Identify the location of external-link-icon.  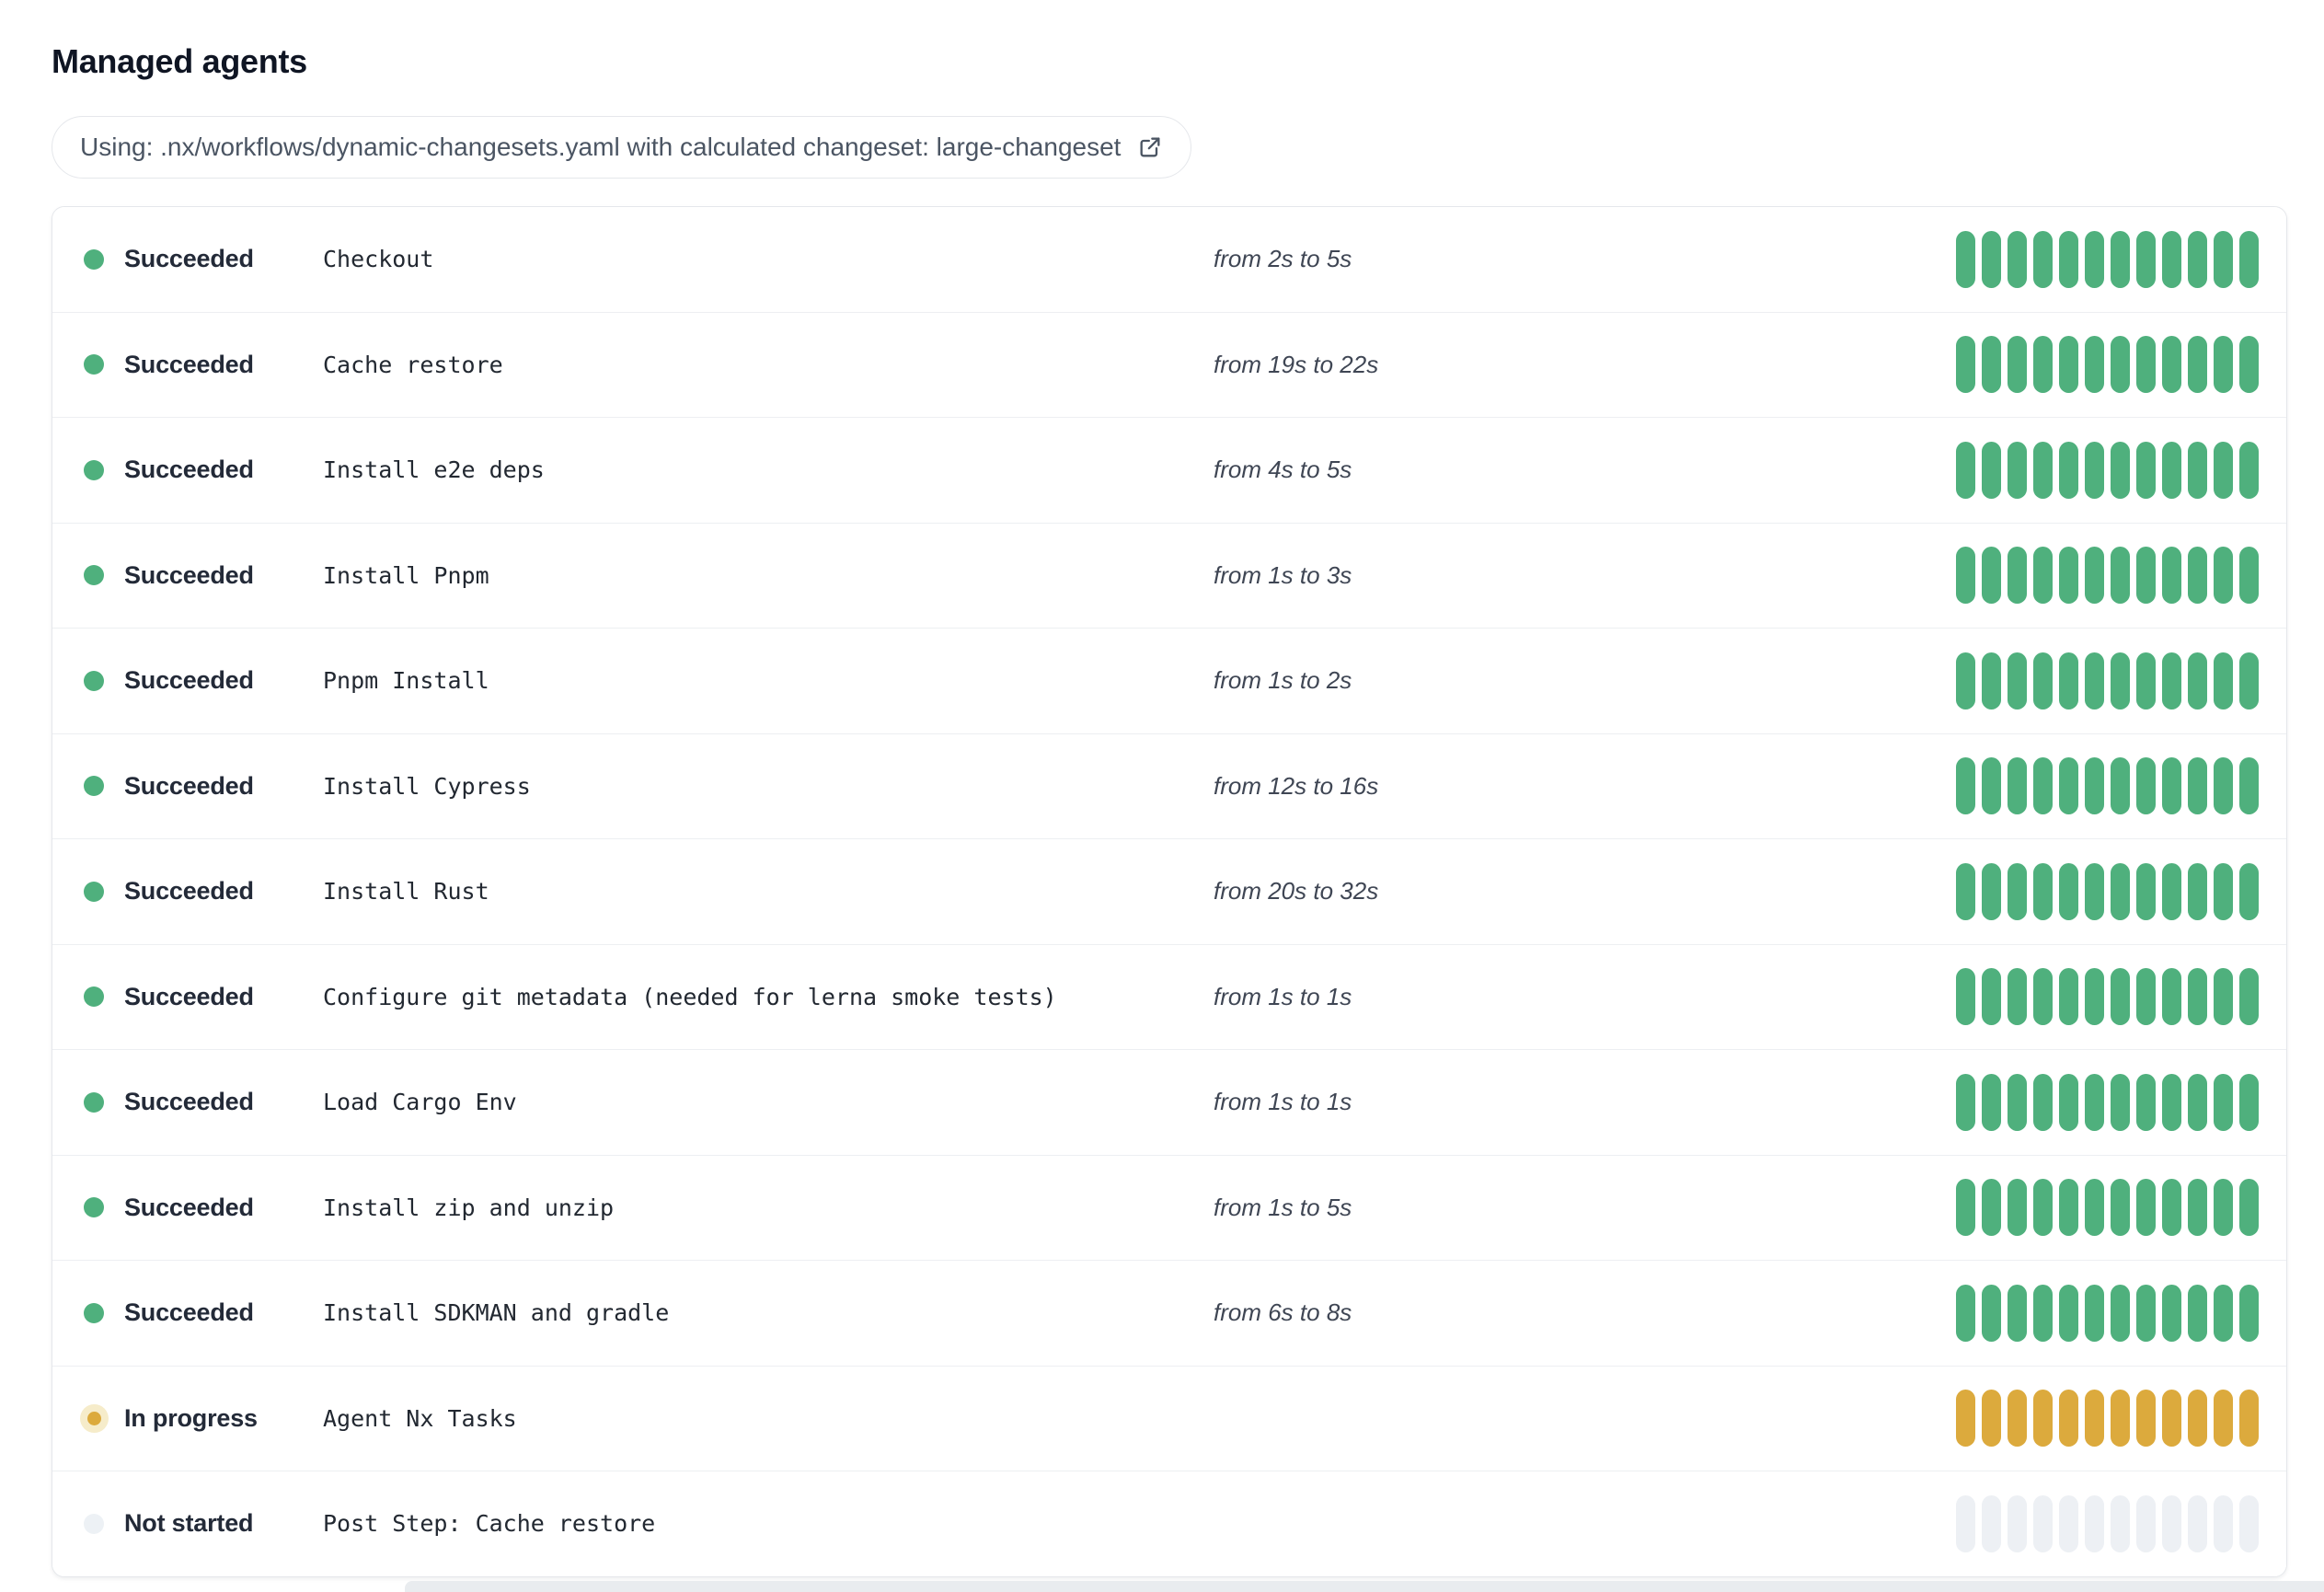
(1150, 147).